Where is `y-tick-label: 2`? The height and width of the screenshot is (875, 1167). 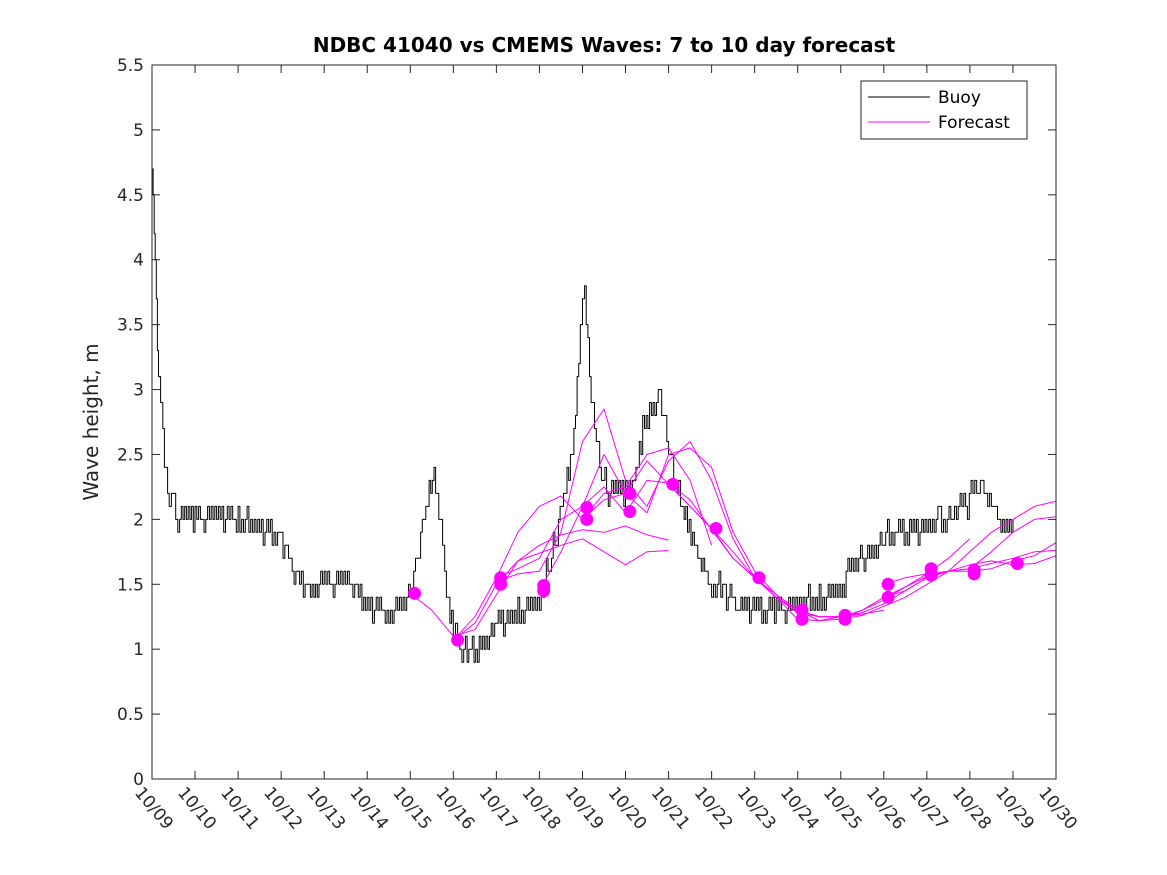
y-tick-label: 2 is located at coordinates (138, 520).